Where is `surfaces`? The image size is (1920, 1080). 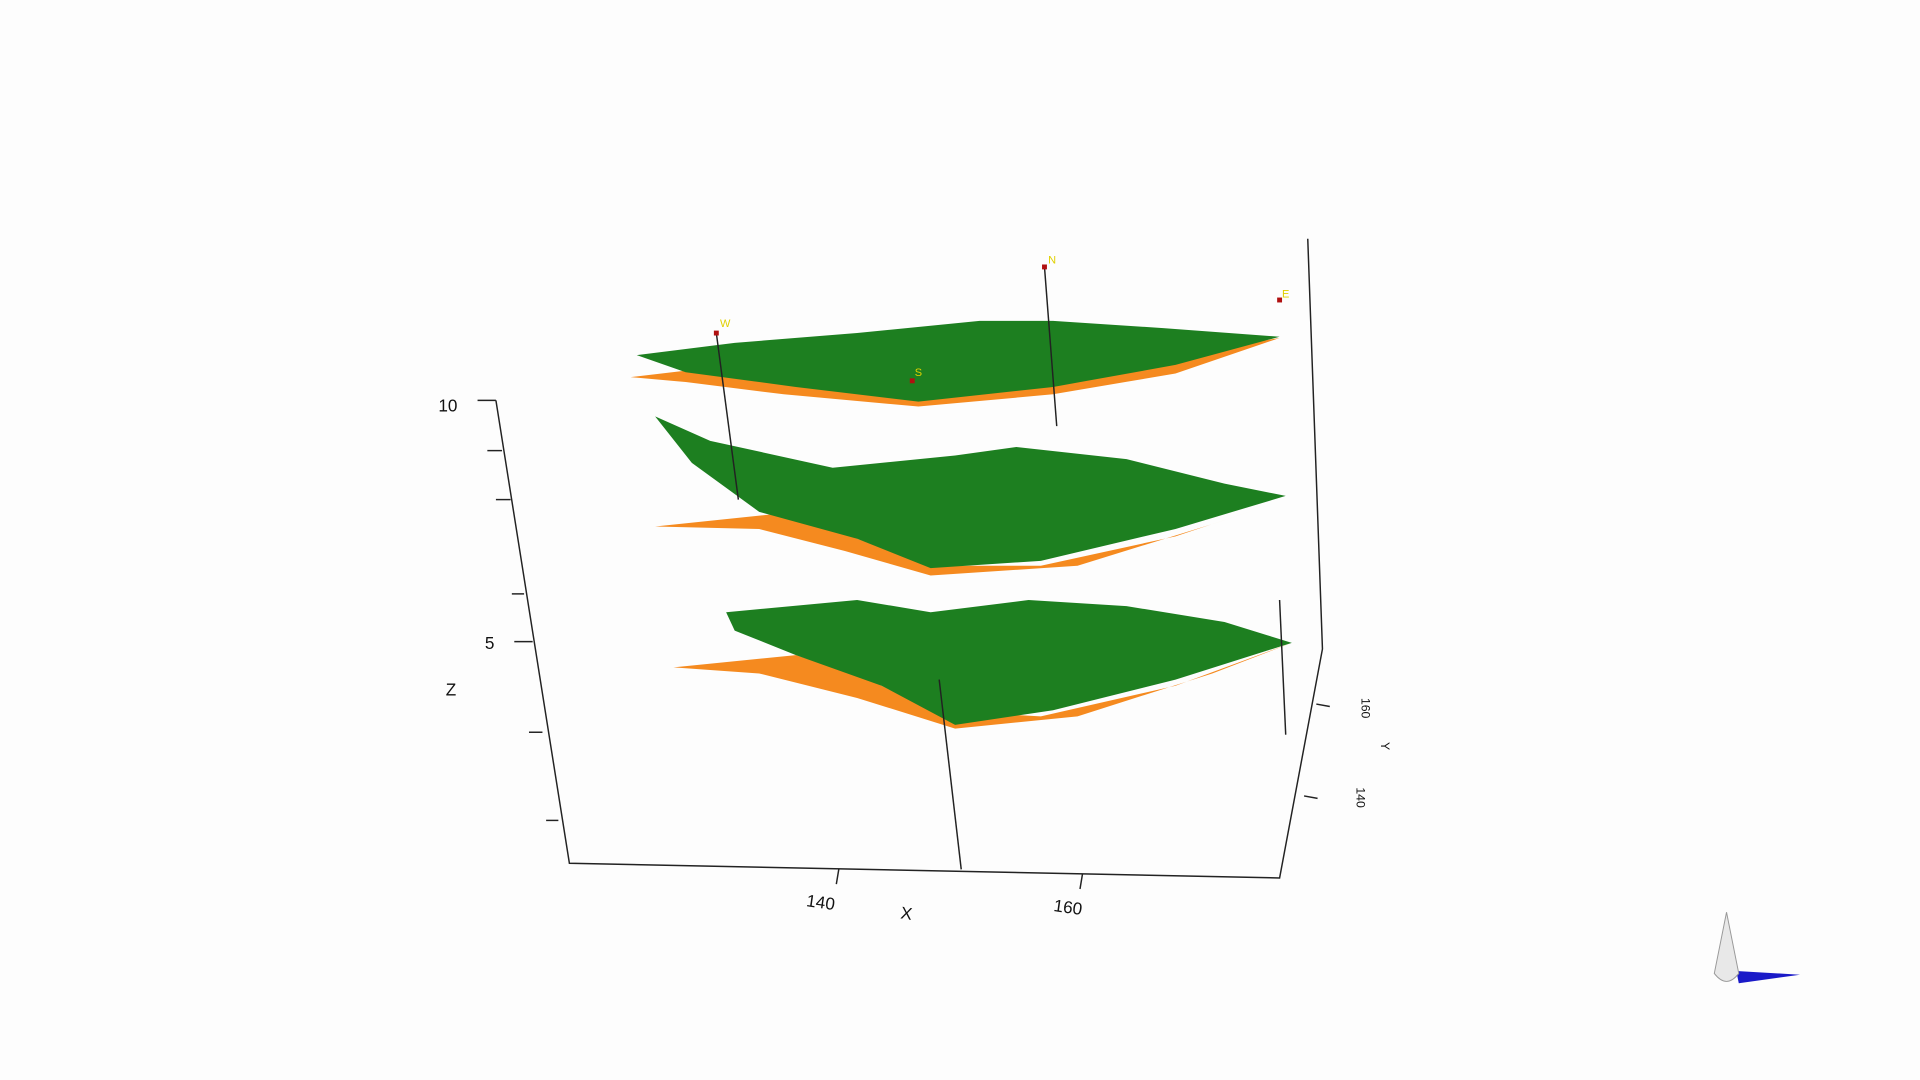 surfaces is located at coordinates (961, 524).